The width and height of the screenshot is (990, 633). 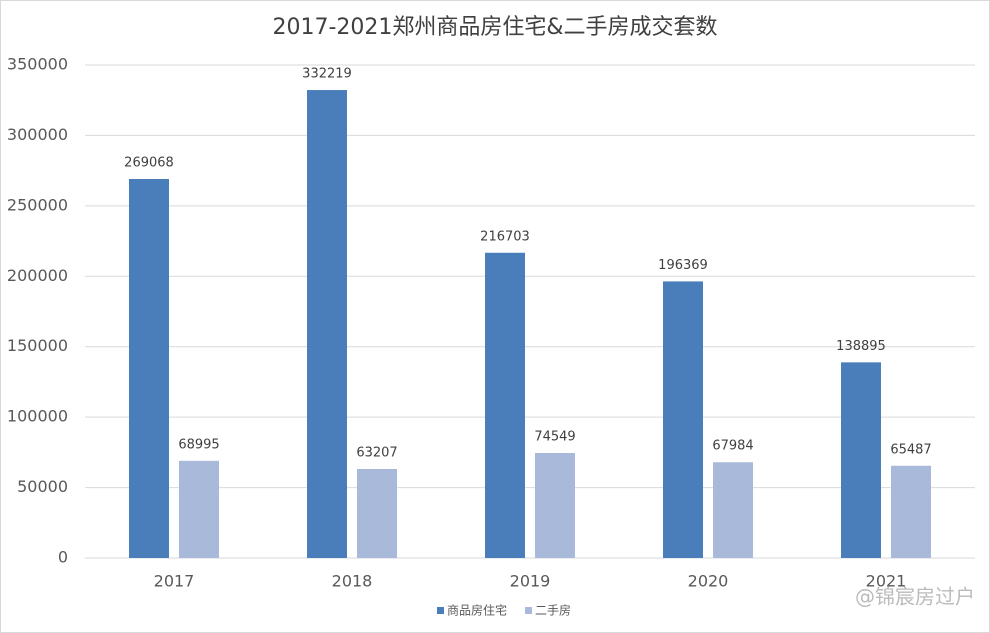 I want to click on chart-title: 2017-2021郑州商品房住宅&二手房成交套数, so click(x=494, y=27).